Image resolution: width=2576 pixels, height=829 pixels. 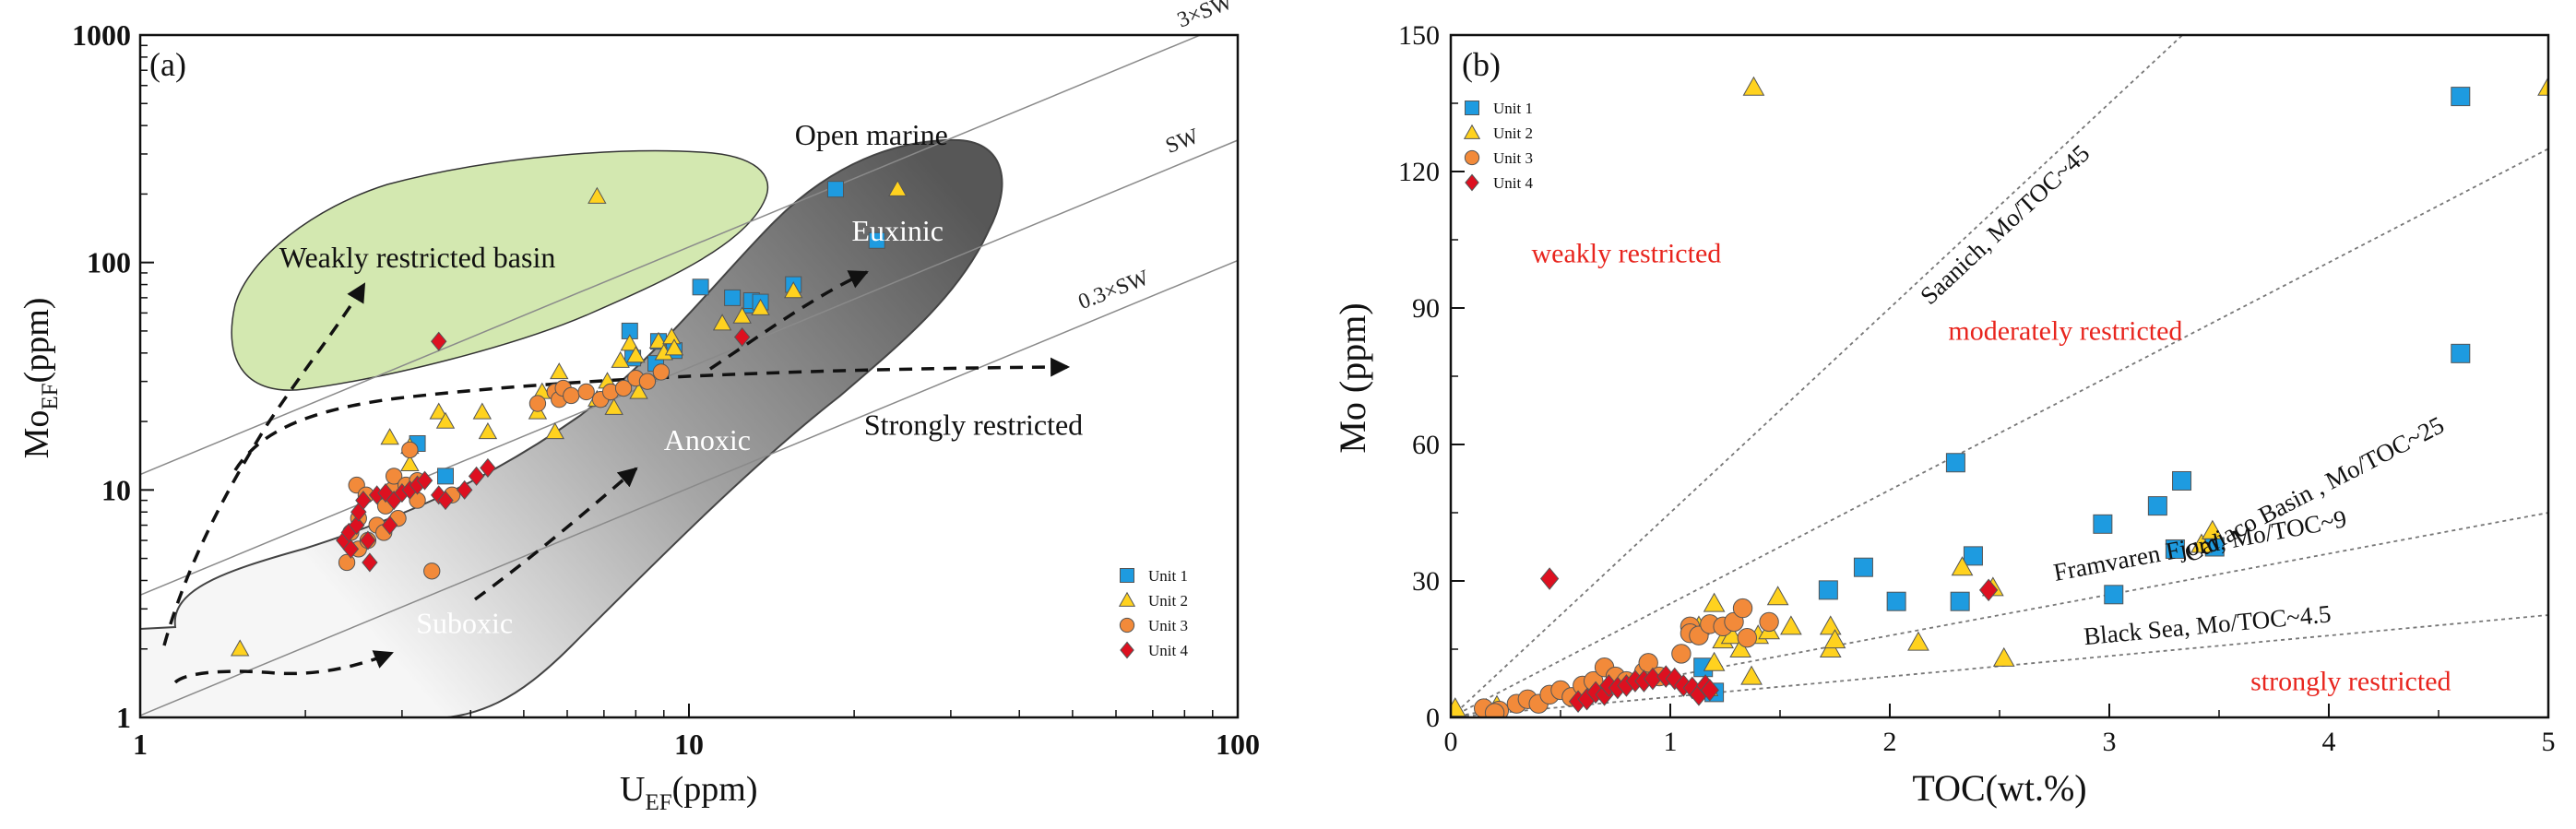 I want to click on ref-label-0-3-sw: 0.3×SW, so click(x=1114, y=290).